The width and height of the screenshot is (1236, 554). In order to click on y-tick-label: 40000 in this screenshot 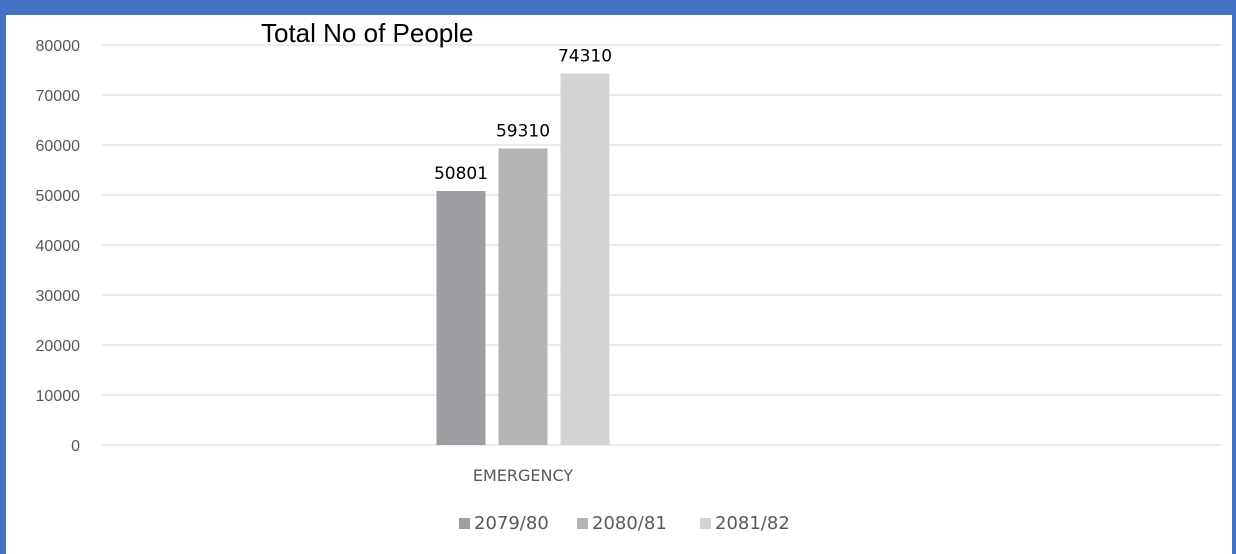, I will do `click(58, 246)`.